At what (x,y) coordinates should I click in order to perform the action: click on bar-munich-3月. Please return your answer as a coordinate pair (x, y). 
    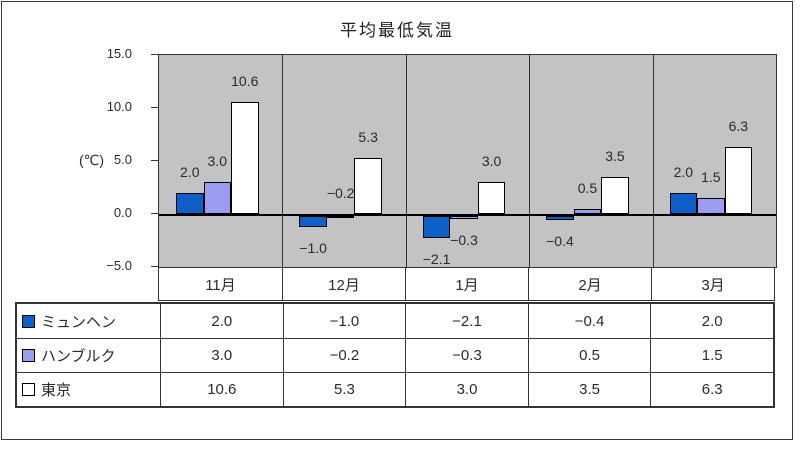
    Looking at the image, I should click on (683, 203).